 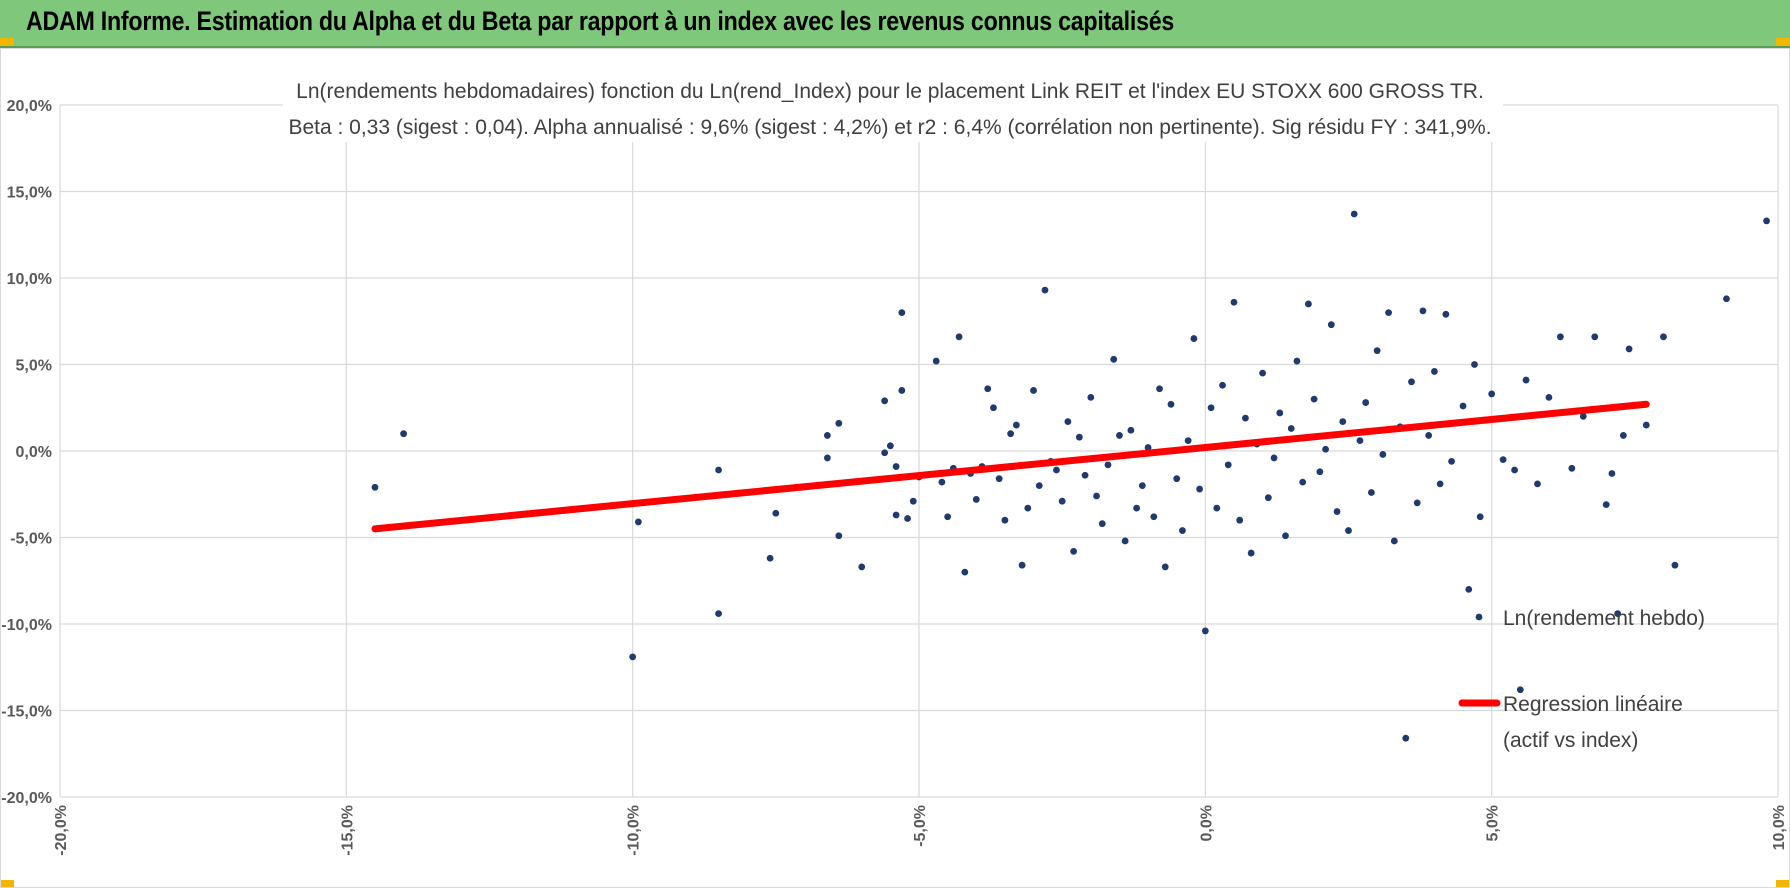 What do you see at coordinates (34, 366) in the screenshot?
I see `y-tick-label: 5,0%` at bounding box center [34, 366].